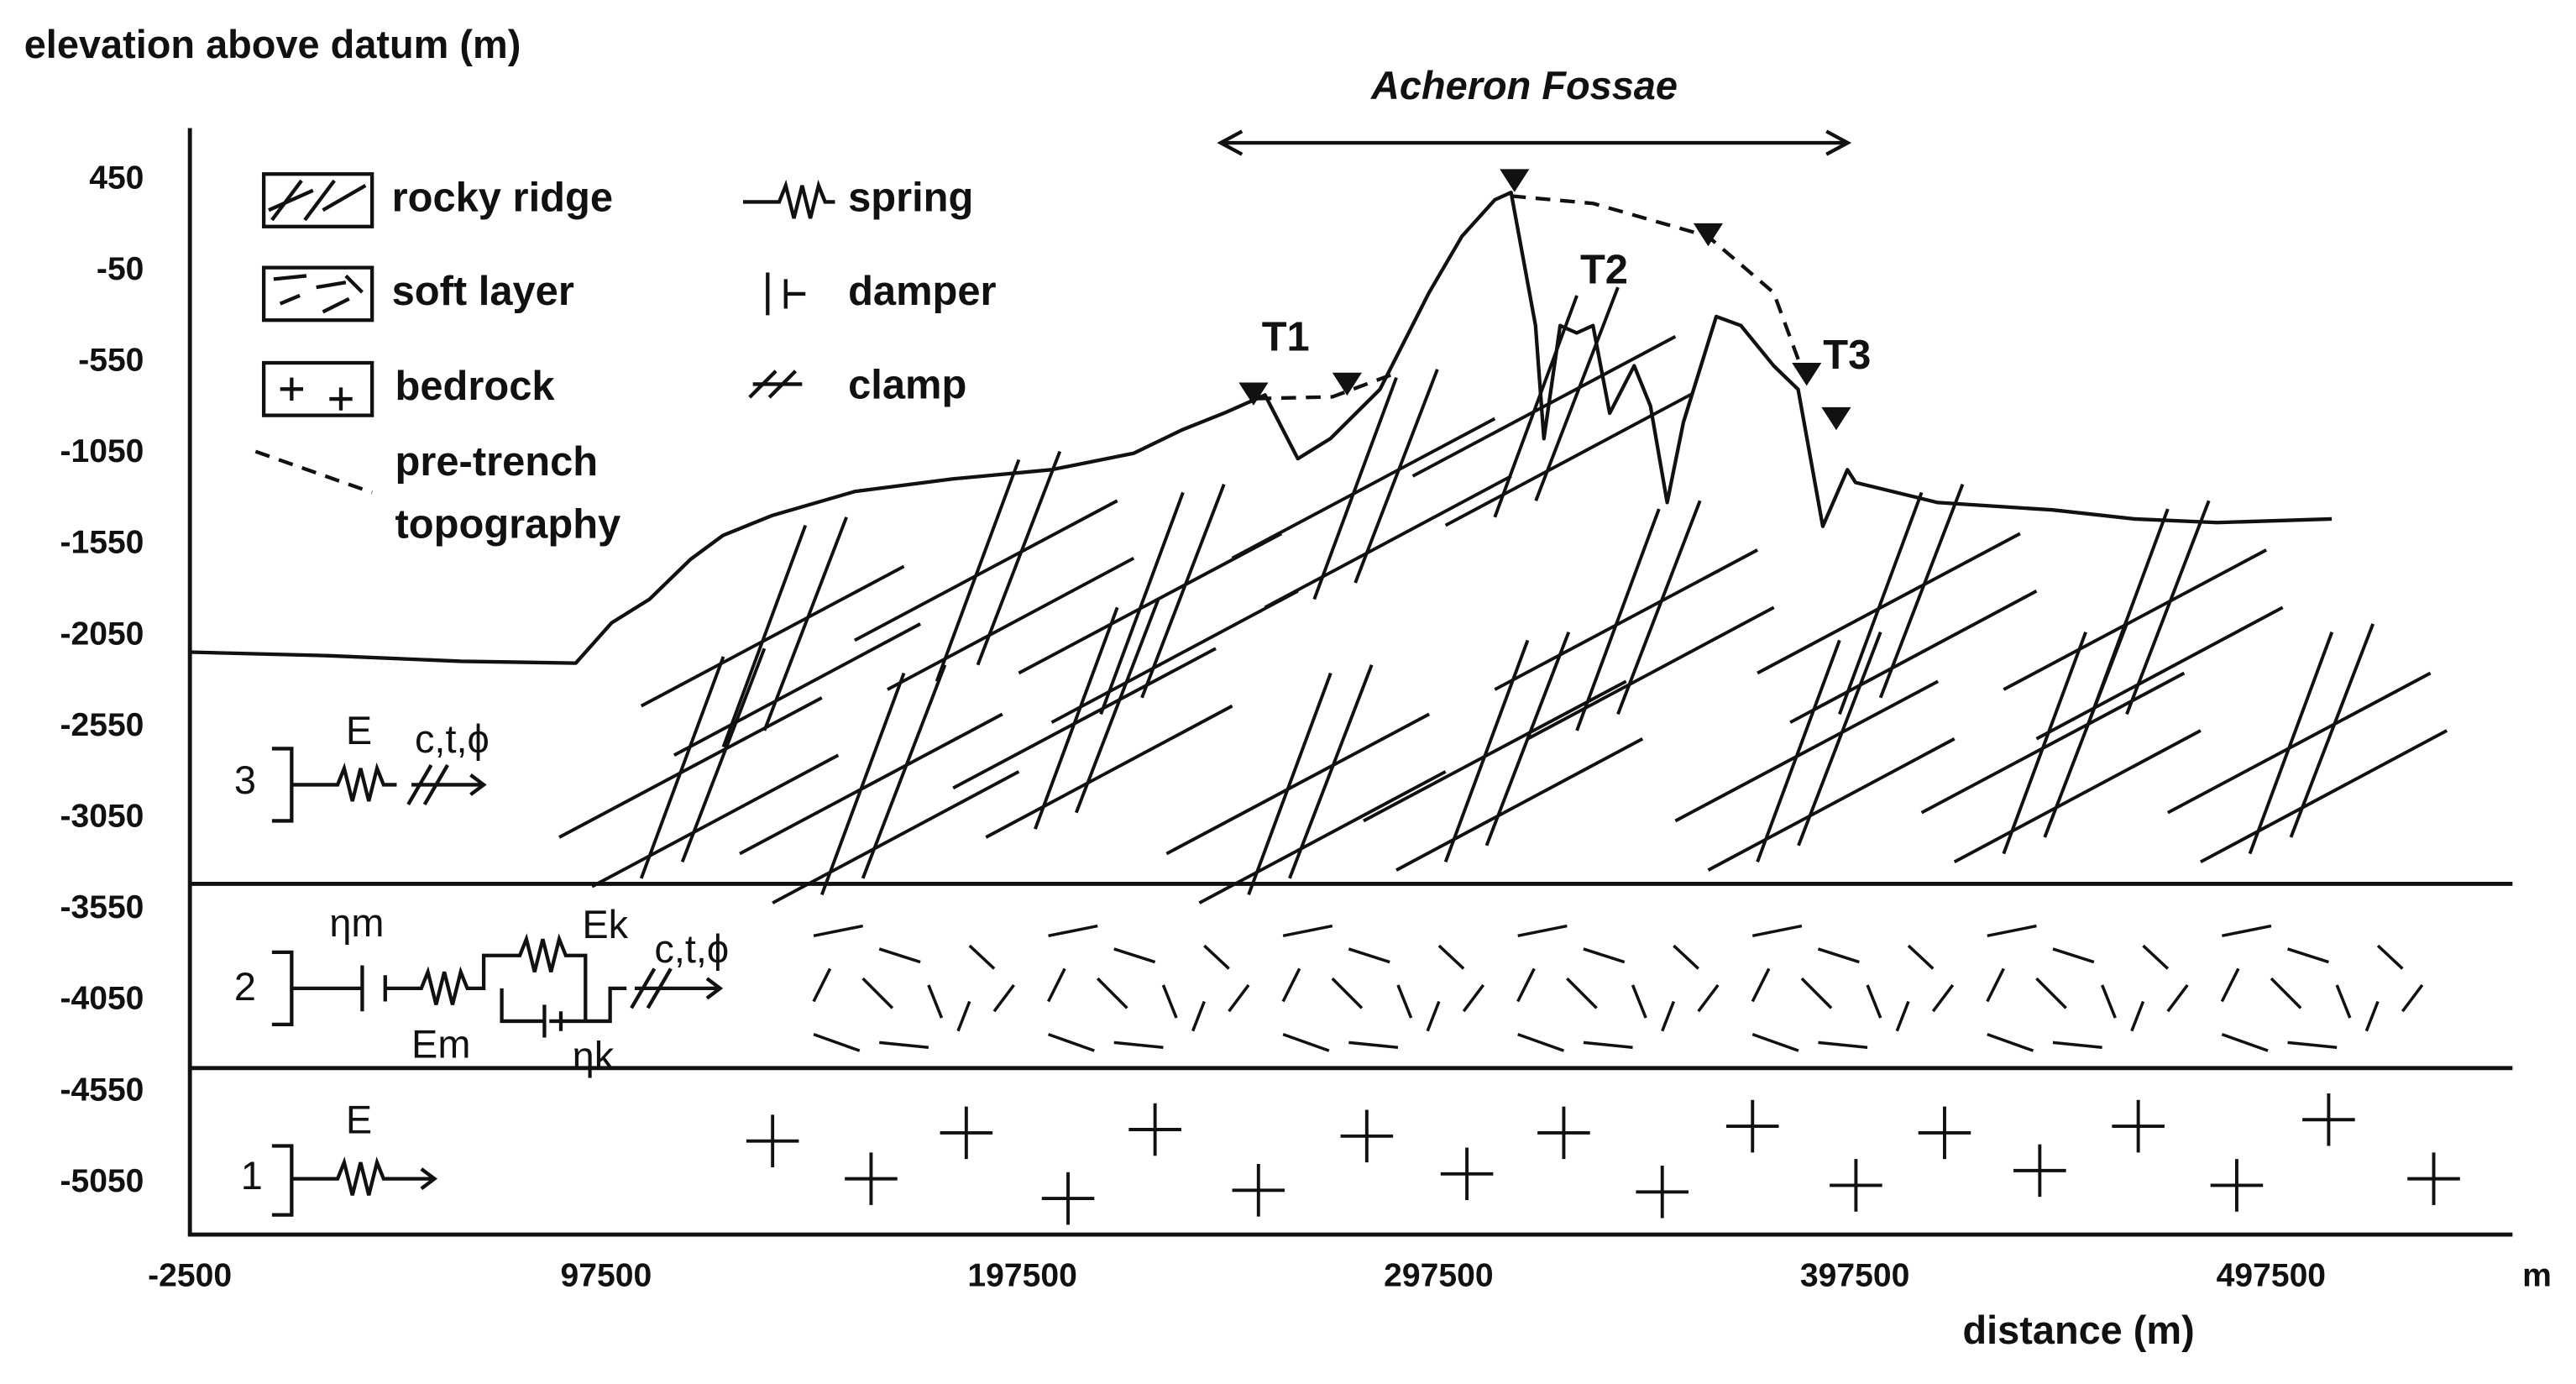 This screenshot has width=2576, height=1384. What do you see at coordinates (1524, 85) in the screenshot?
I see `region-label: Acheron Fossae` at bounding box center [1524, 85].